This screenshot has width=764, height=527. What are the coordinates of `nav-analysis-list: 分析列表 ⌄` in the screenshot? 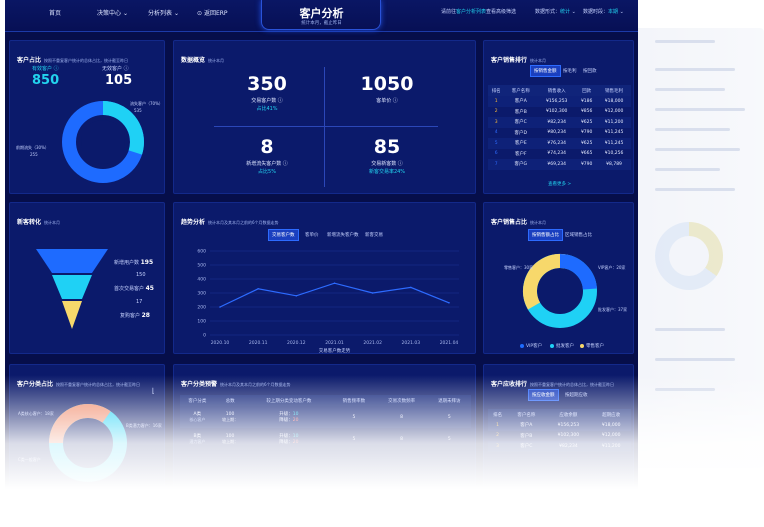 It's located at (163, 12).